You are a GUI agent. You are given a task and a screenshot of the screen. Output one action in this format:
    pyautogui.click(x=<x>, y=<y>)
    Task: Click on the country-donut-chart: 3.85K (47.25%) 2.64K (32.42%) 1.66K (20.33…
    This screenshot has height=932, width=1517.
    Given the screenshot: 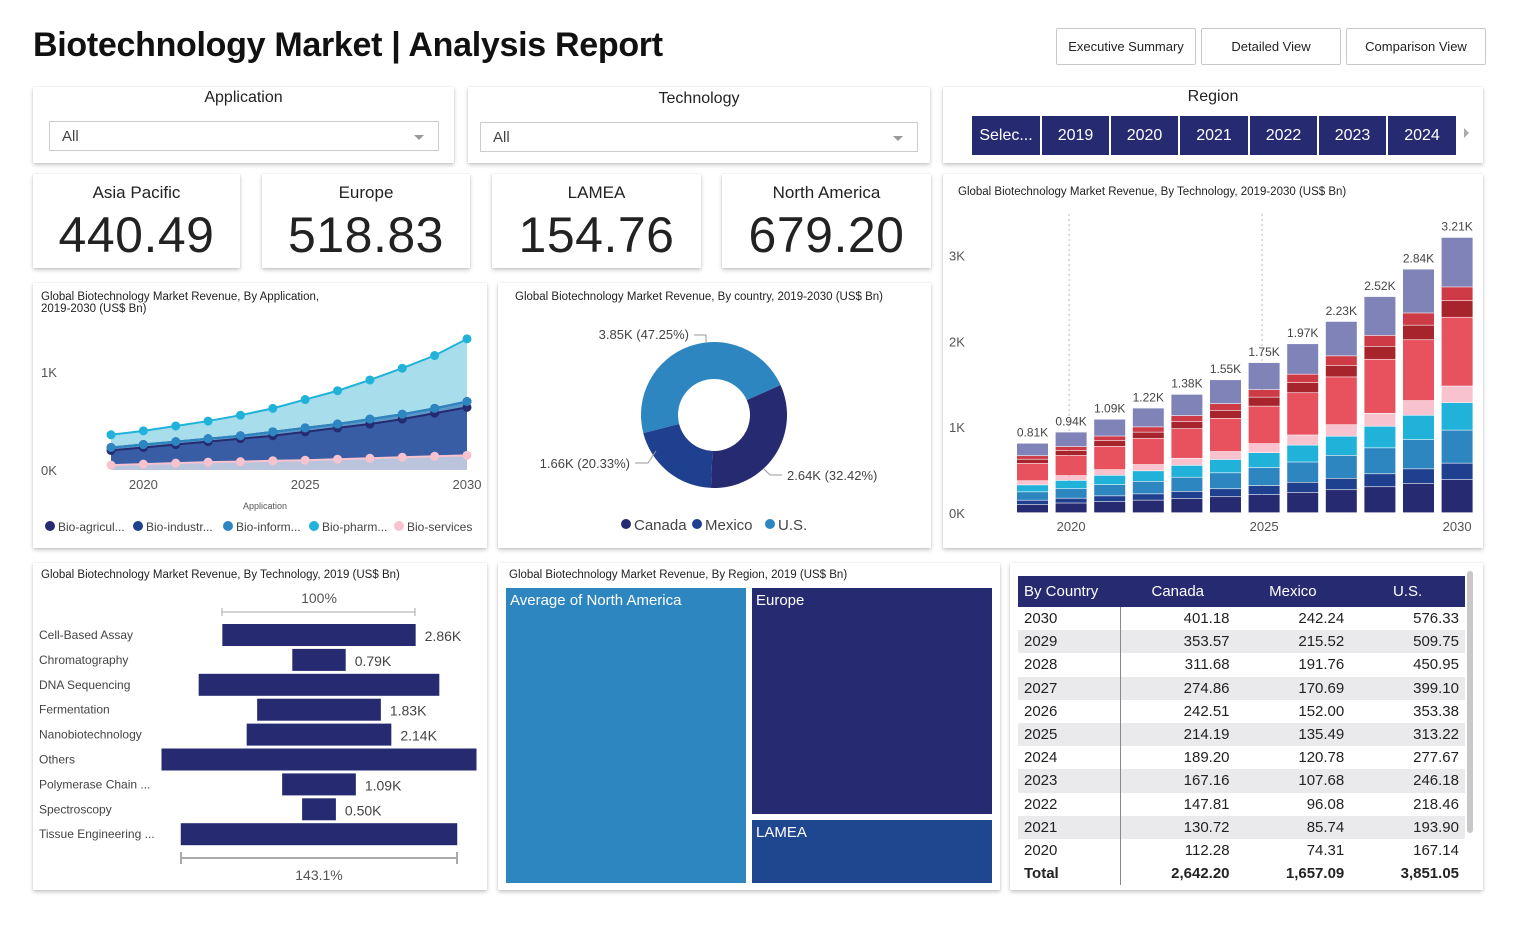 What is the action you would take?
    pyautogui.click(x=714, y=415)
    